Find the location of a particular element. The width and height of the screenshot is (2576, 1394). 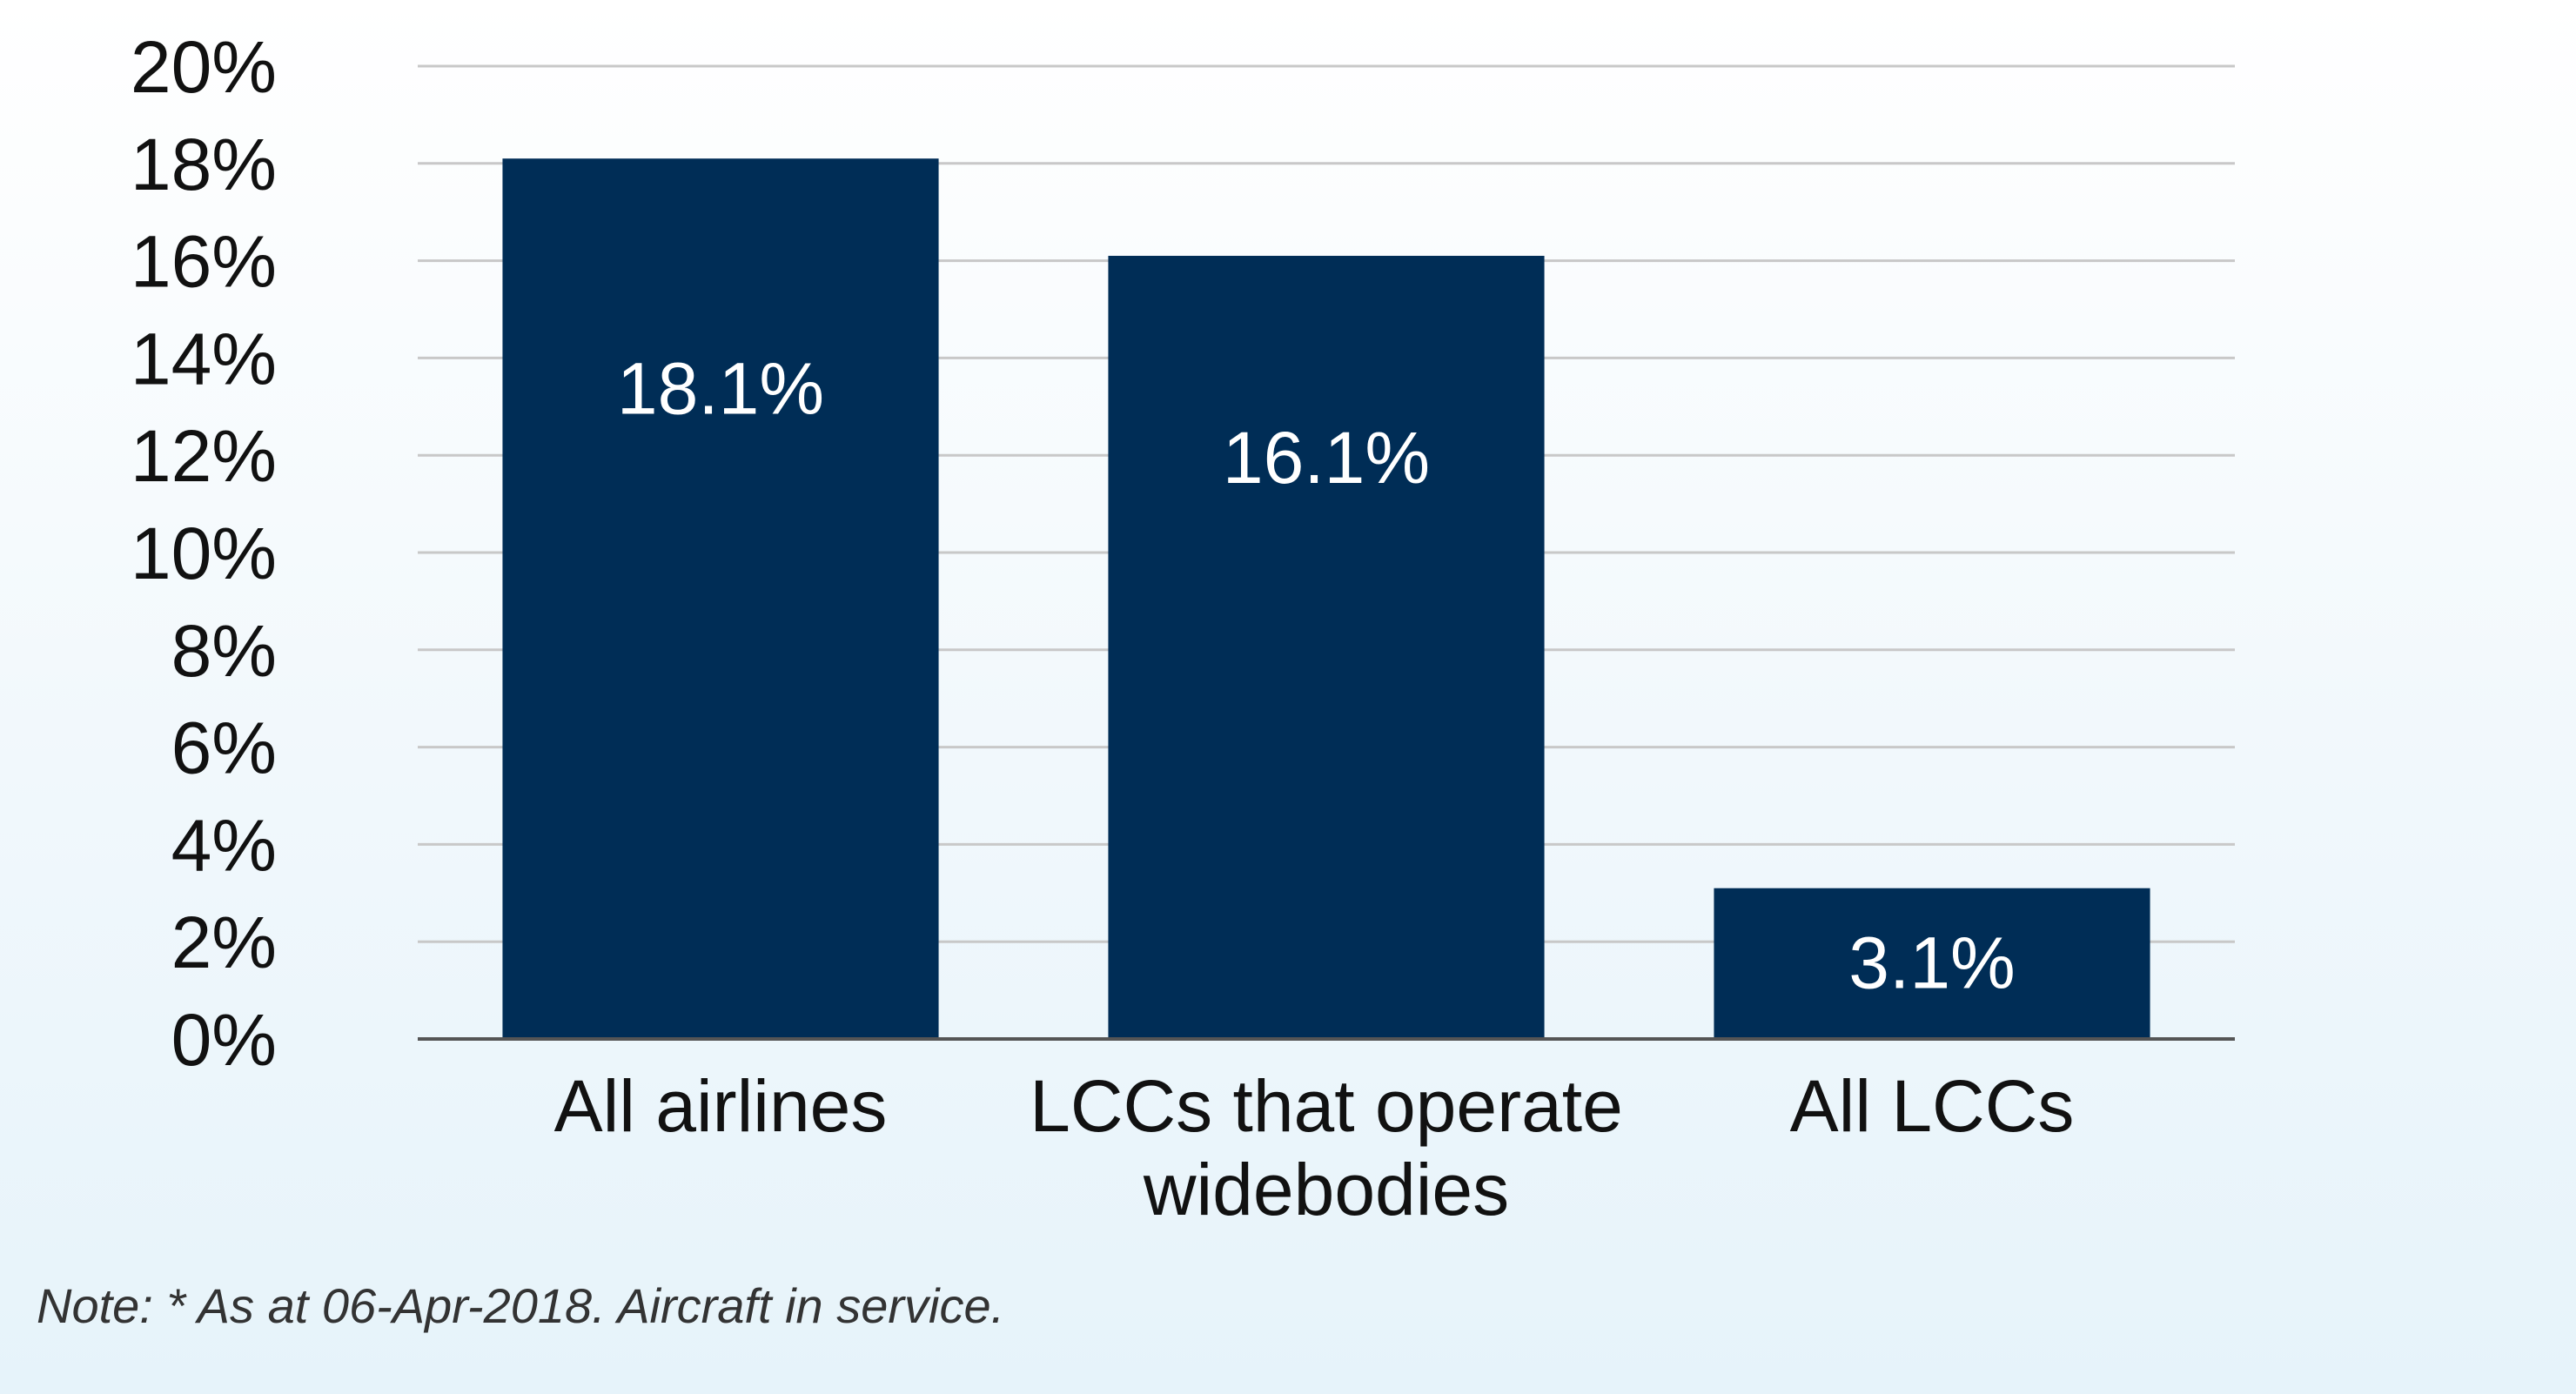

y-tick-label: 4% is located at coordinates (224, 845).